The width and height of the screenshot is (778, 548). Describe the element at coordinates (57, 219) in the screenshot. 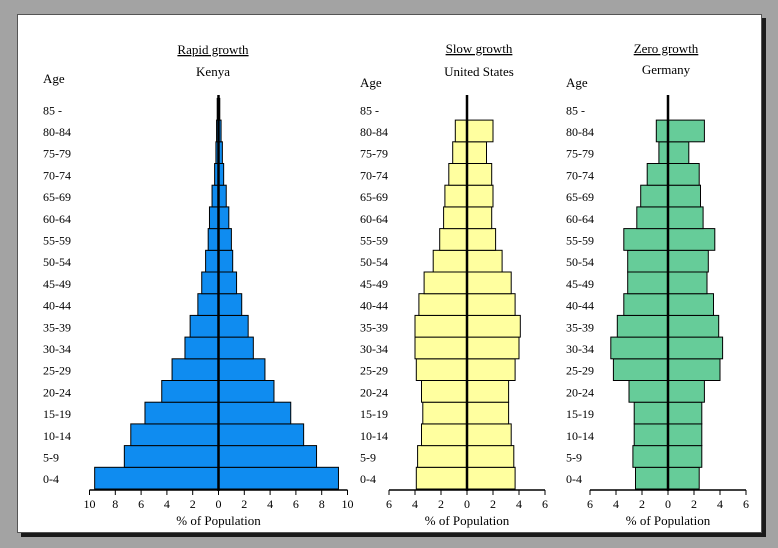

I see `age-tick-label: 60-64` at that location.